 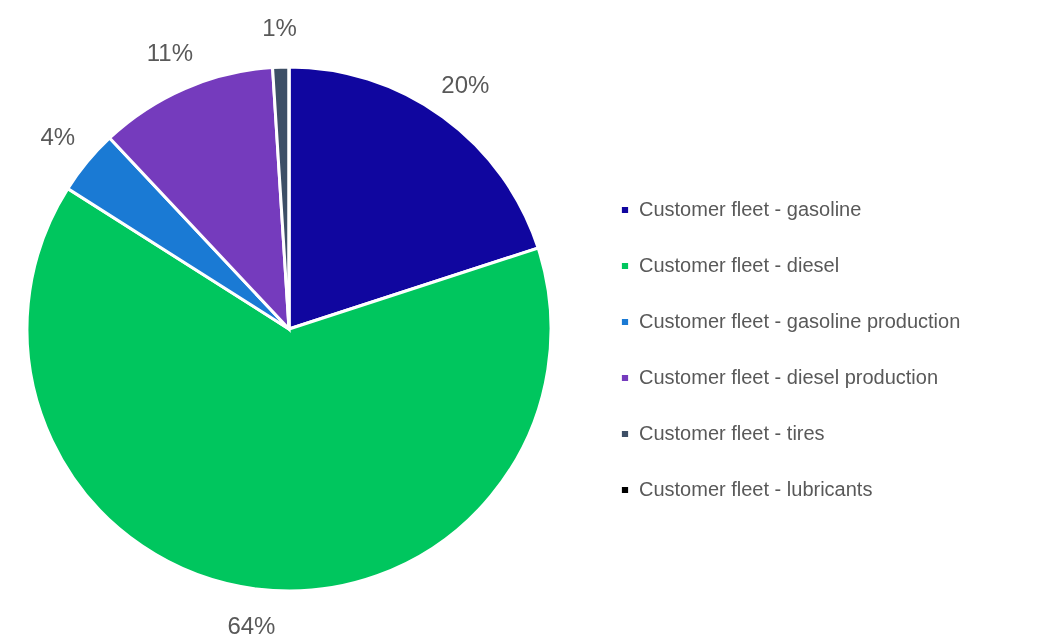 I want to click on data-label: 1%, so click(x=279, y=28).